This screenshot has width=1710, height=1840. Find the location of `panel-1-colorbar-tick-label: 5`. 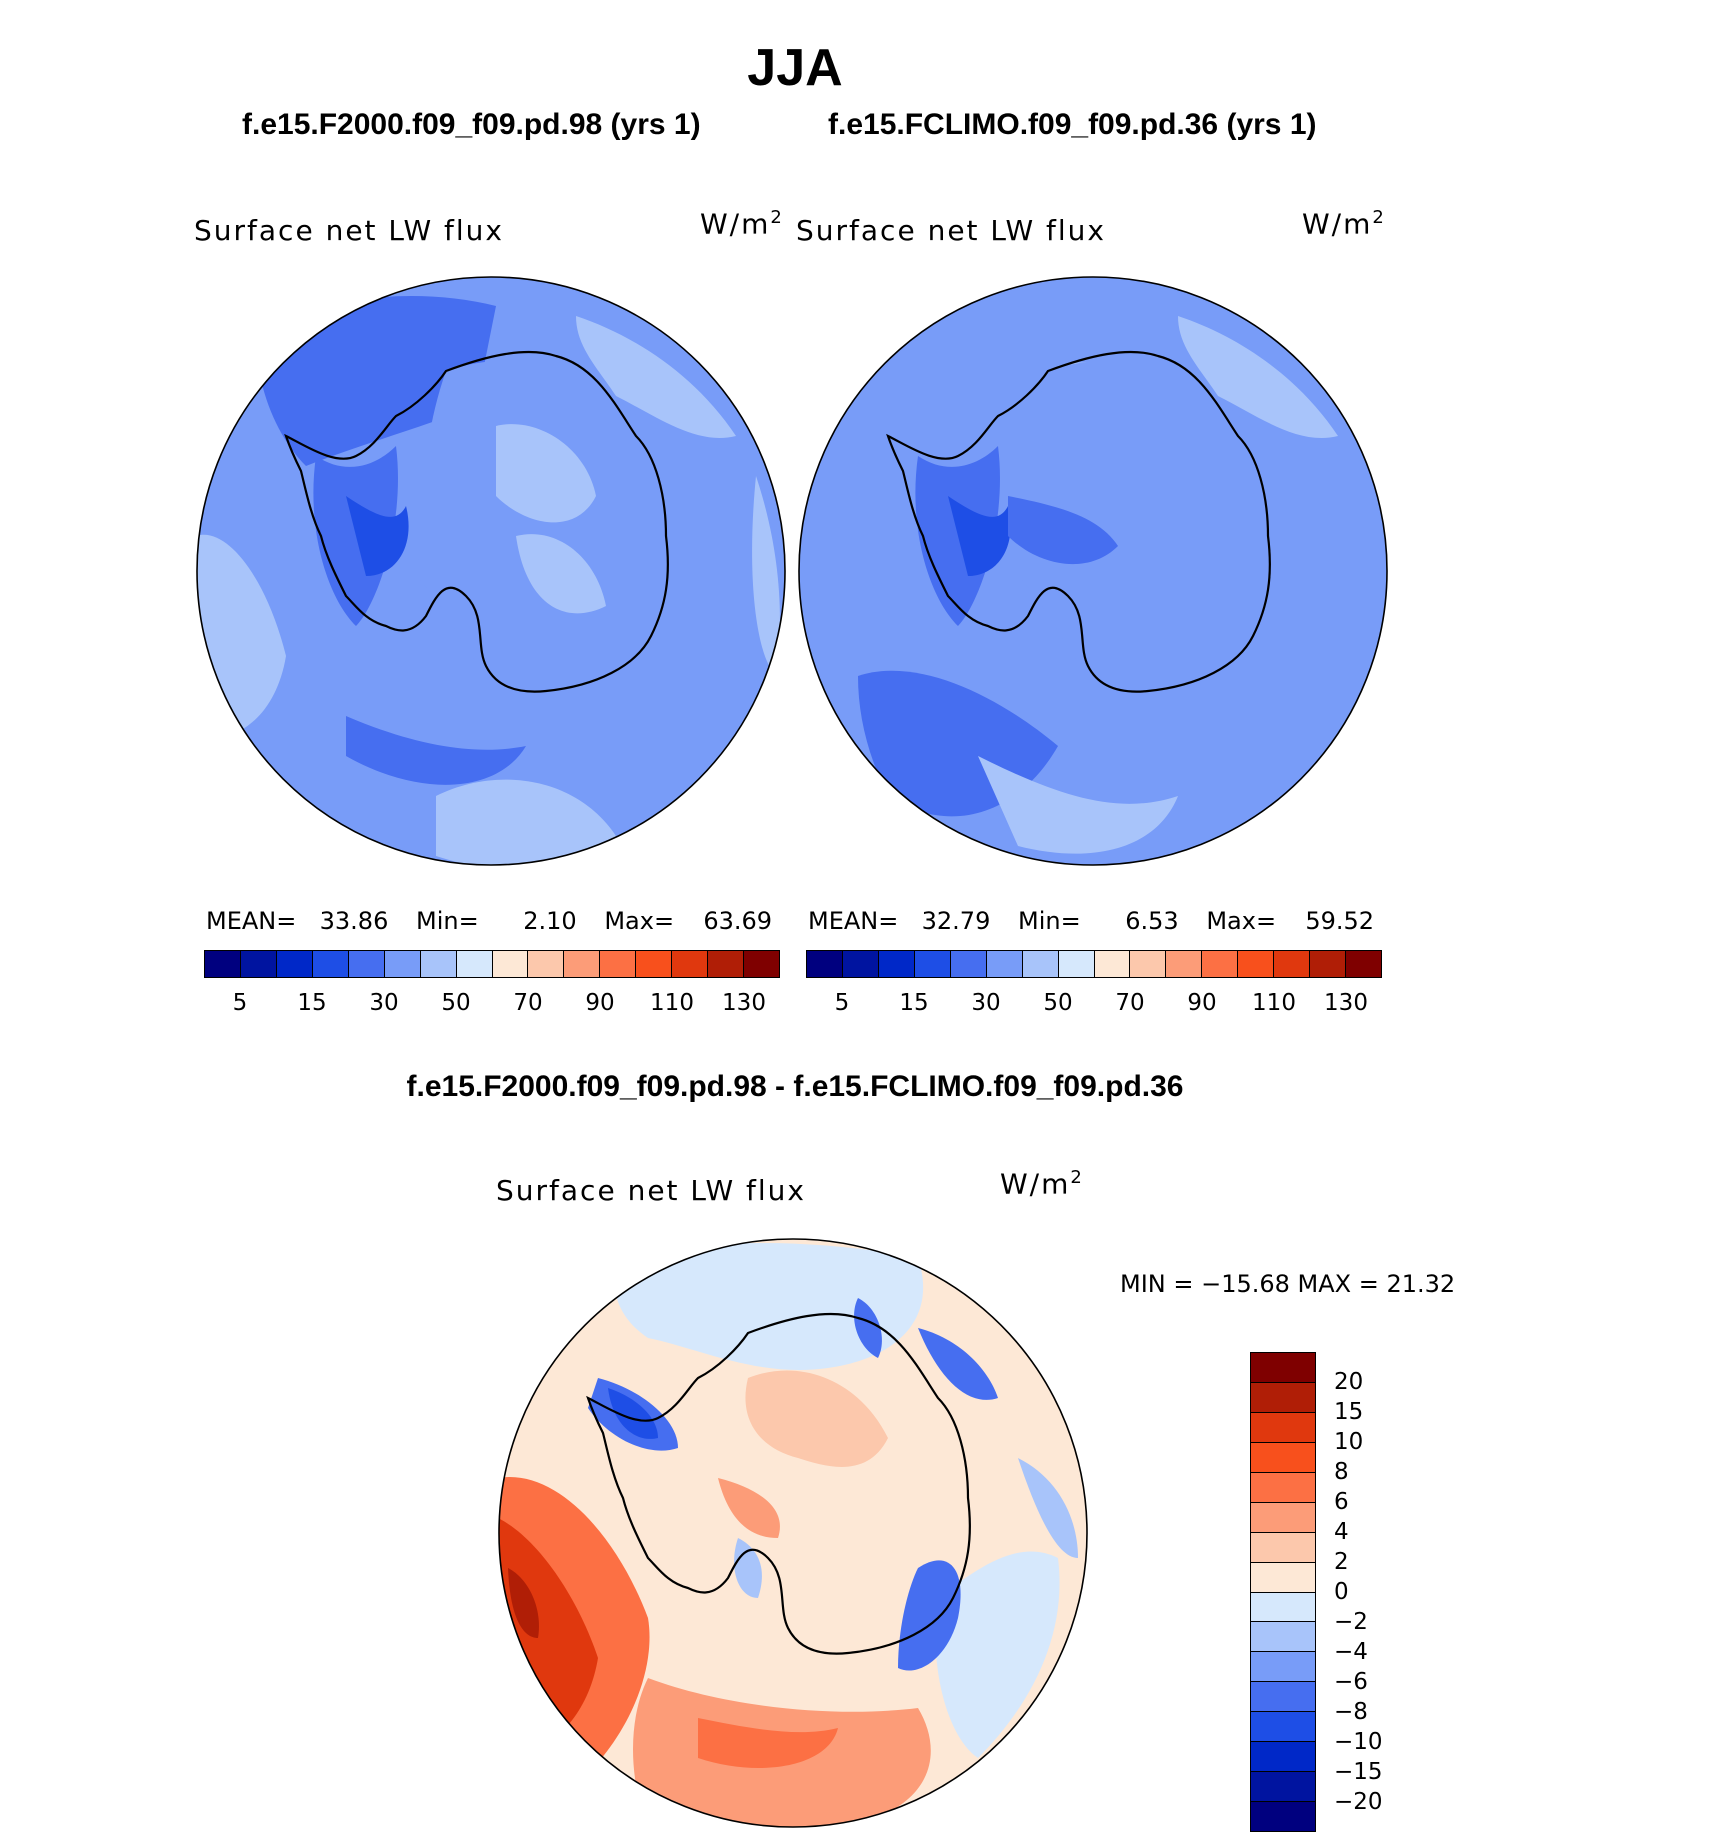

panel-1-colorbar-tick-label: 5 is located at coordinates (240, 1003).